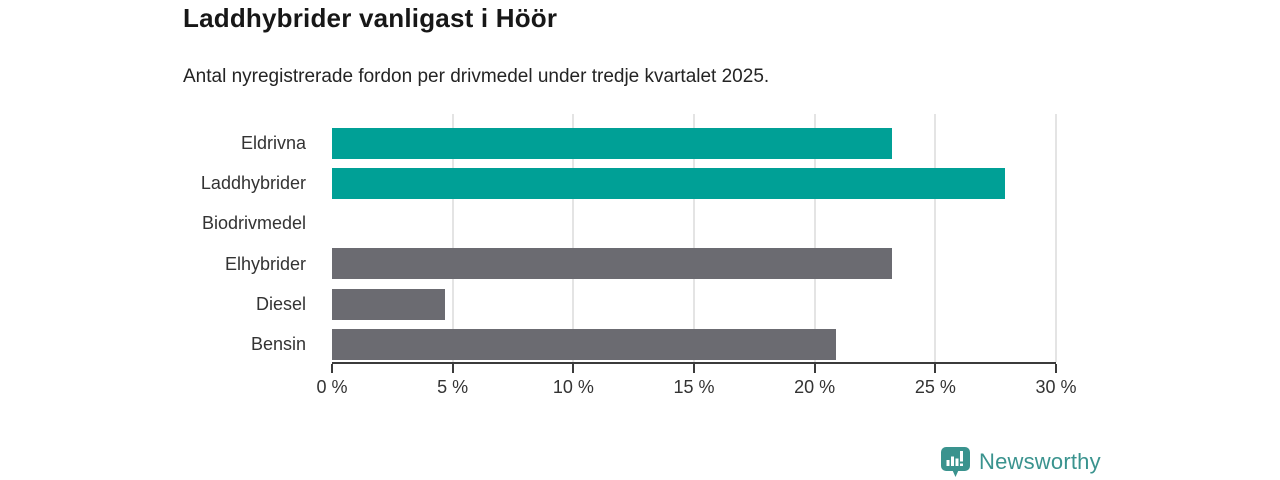  Describe the element at coordinates (1040, 461) in the screenshot. I see `brand-name: Newsworthy` at that location.